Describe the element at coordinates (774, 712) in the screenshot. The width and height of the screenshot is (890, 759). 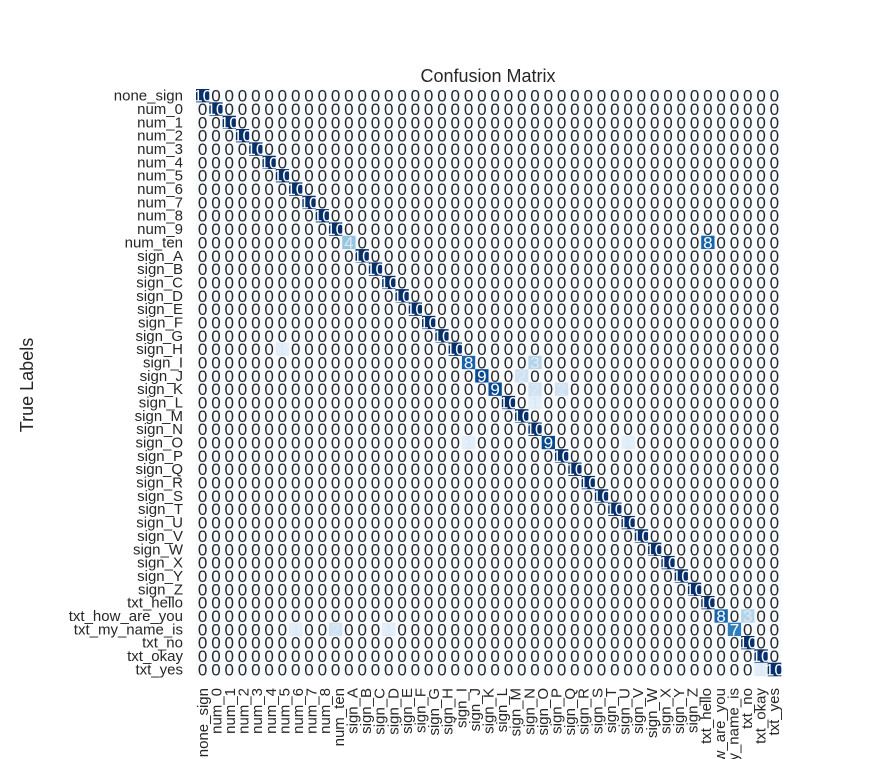
I see `x-tick-label: txt_yes` at that location.